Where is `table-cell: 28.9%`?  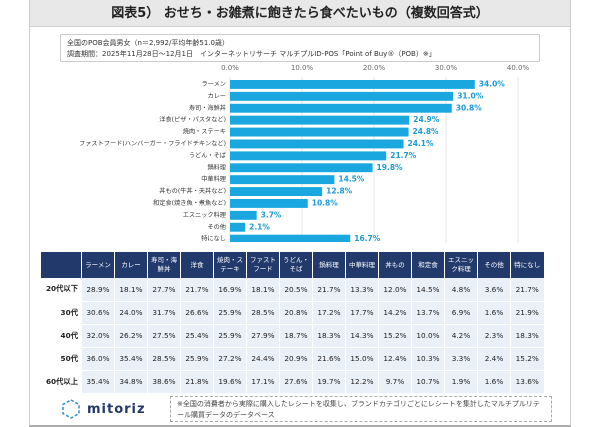
table-cell: 28.9% is located at coordinates (98, 290).